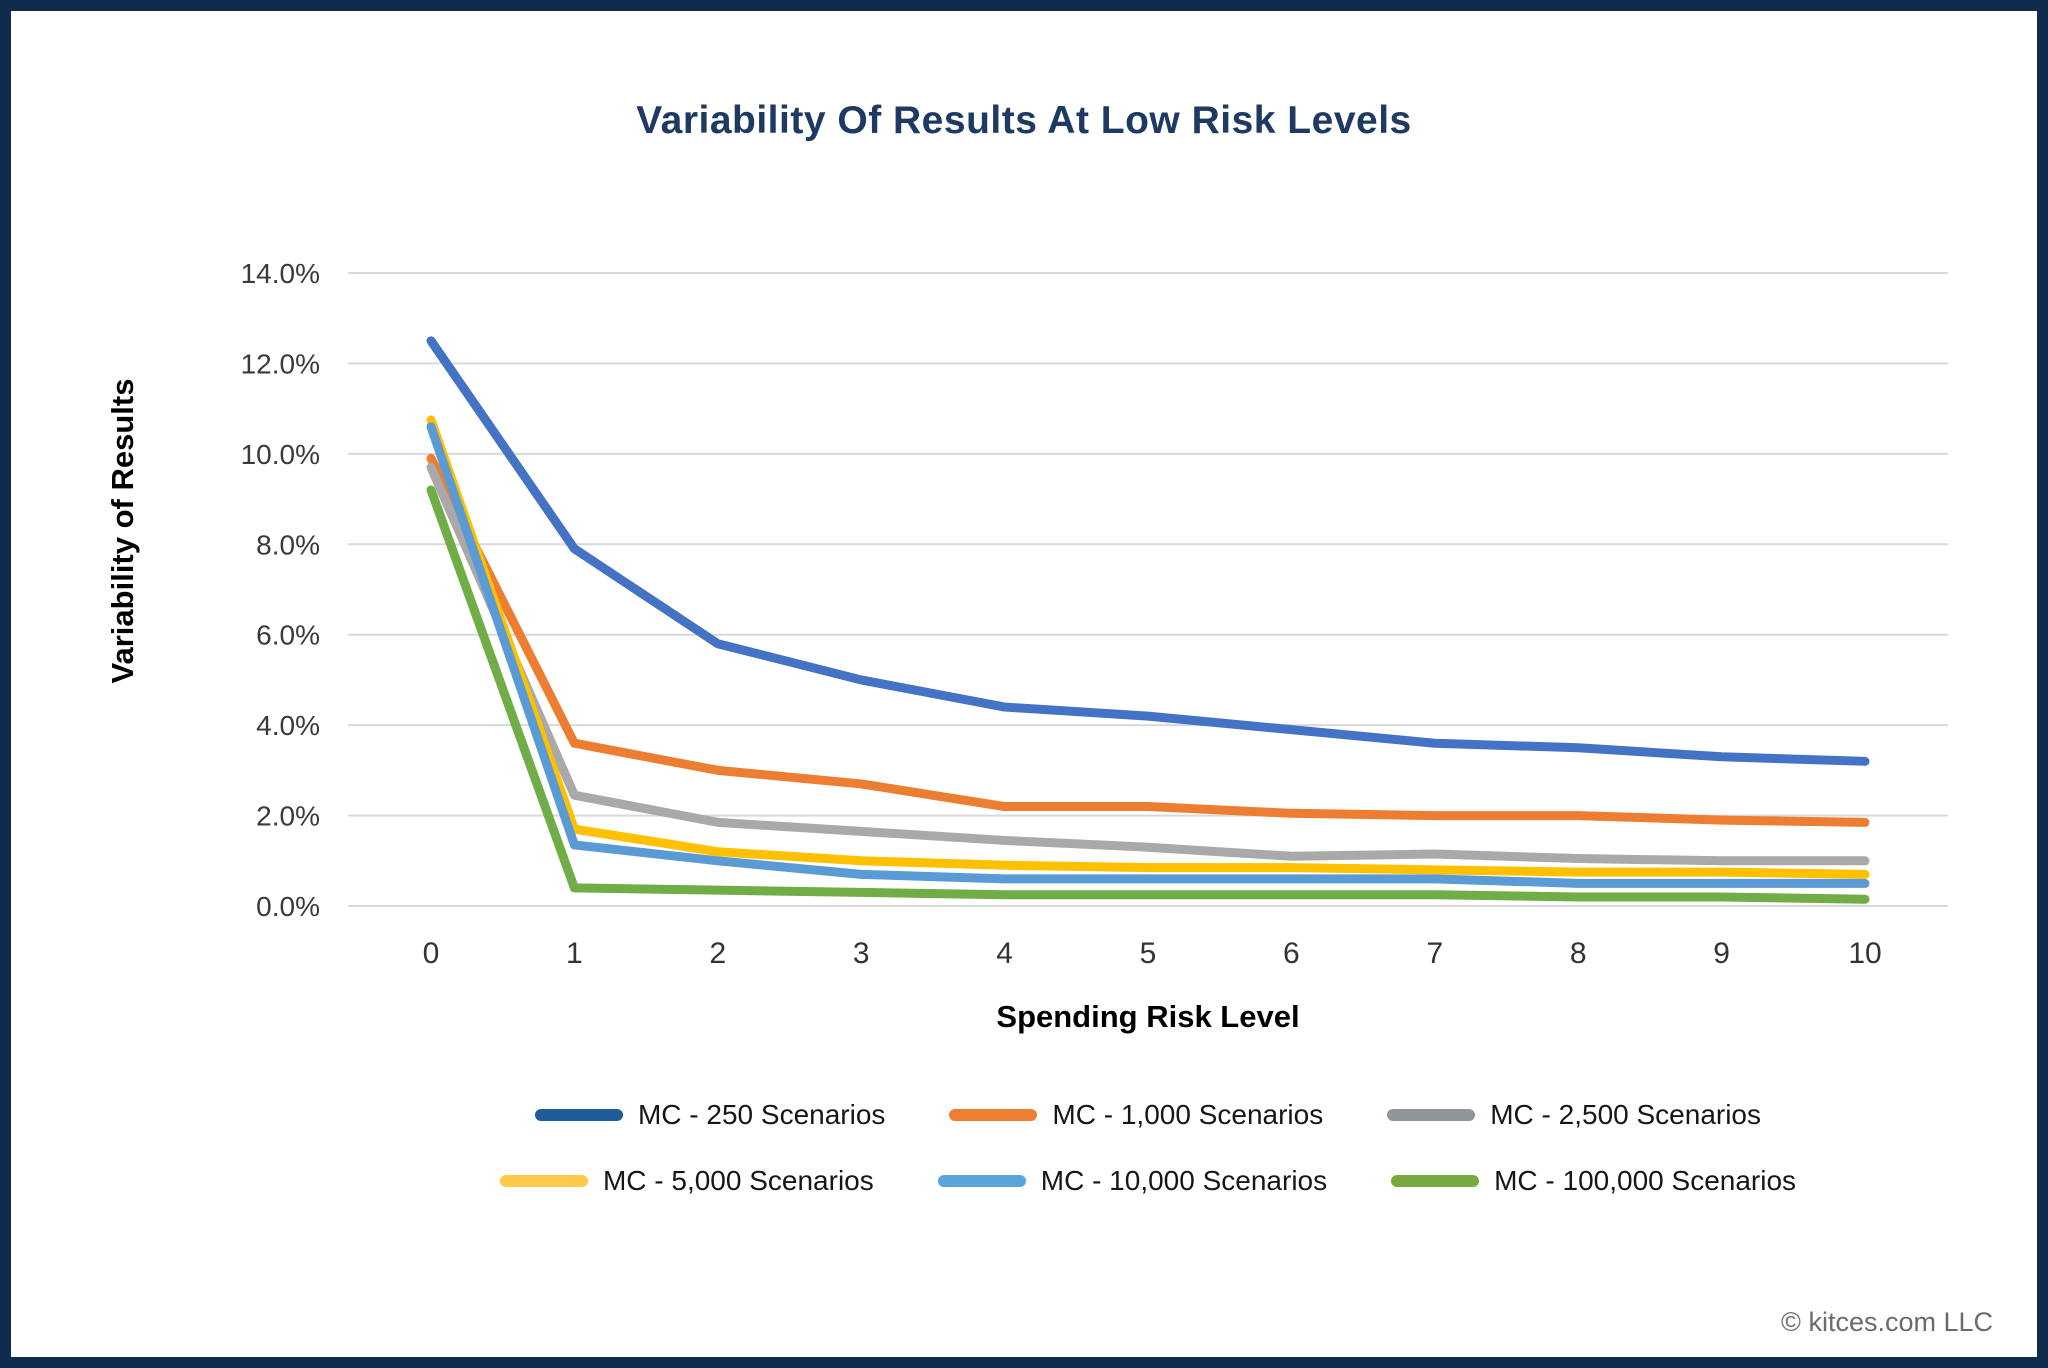  Describe the element at coordinates (1887, 1322) in the screenshot. I see `copyright-text: © kitces.com LLC` at that location.